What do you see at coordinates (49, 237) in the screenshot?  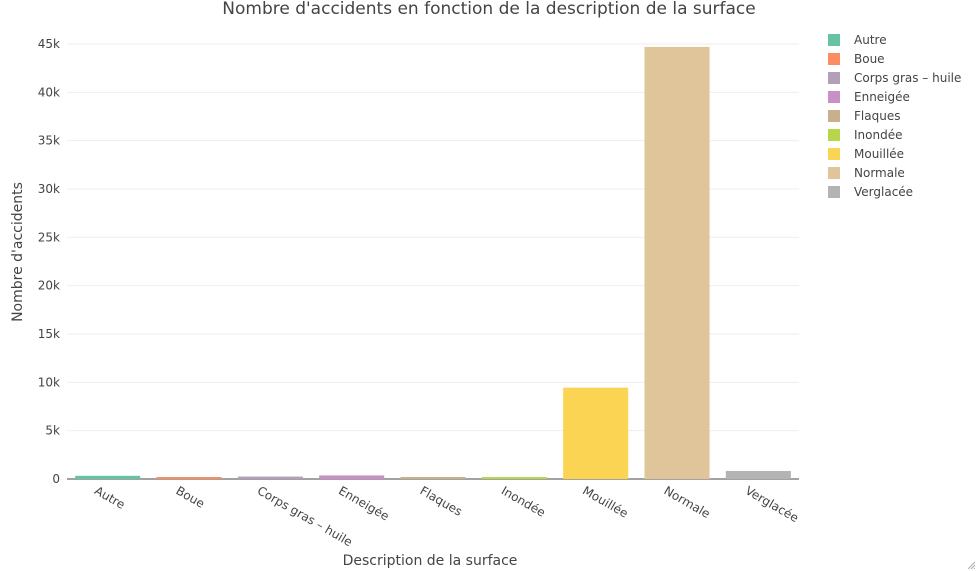 I see `y-tick-label: 25k` at bounding box center [49, 237].